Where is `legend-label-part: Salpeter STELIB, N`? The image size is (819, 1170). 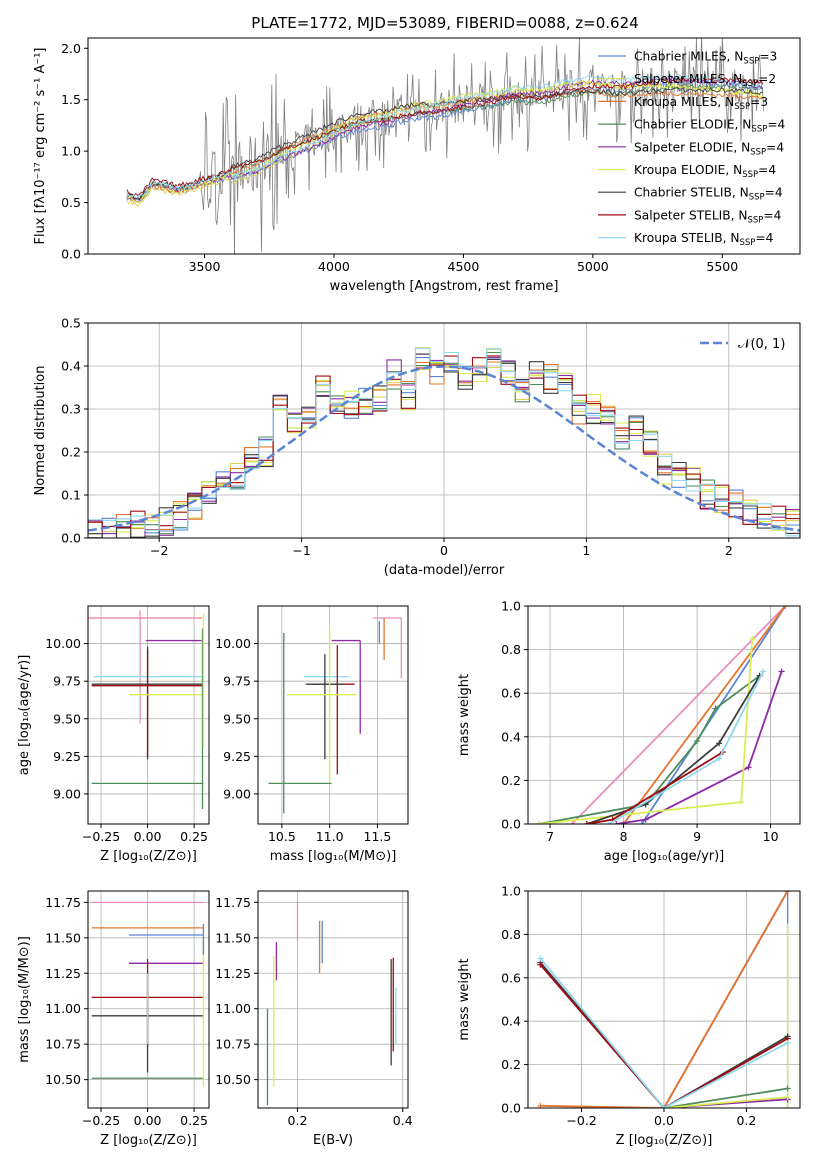 legend-label-part: Salpeter STELIB, N is located at coordinates (690, 215).